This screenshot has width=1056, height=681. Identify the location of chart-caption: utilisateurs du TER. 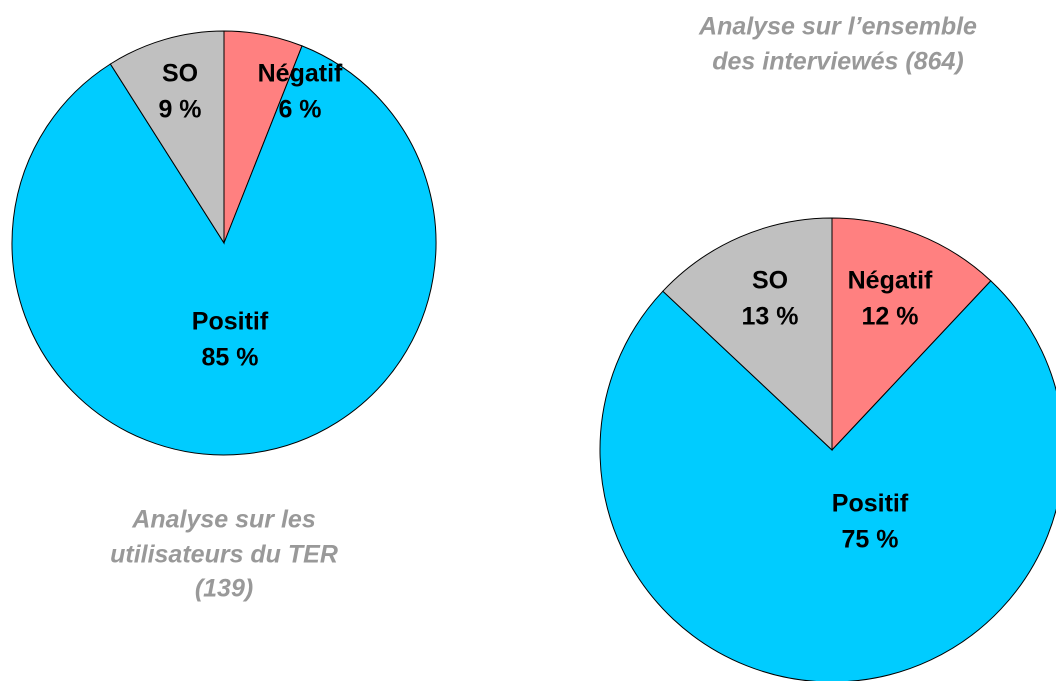
(224, 555).